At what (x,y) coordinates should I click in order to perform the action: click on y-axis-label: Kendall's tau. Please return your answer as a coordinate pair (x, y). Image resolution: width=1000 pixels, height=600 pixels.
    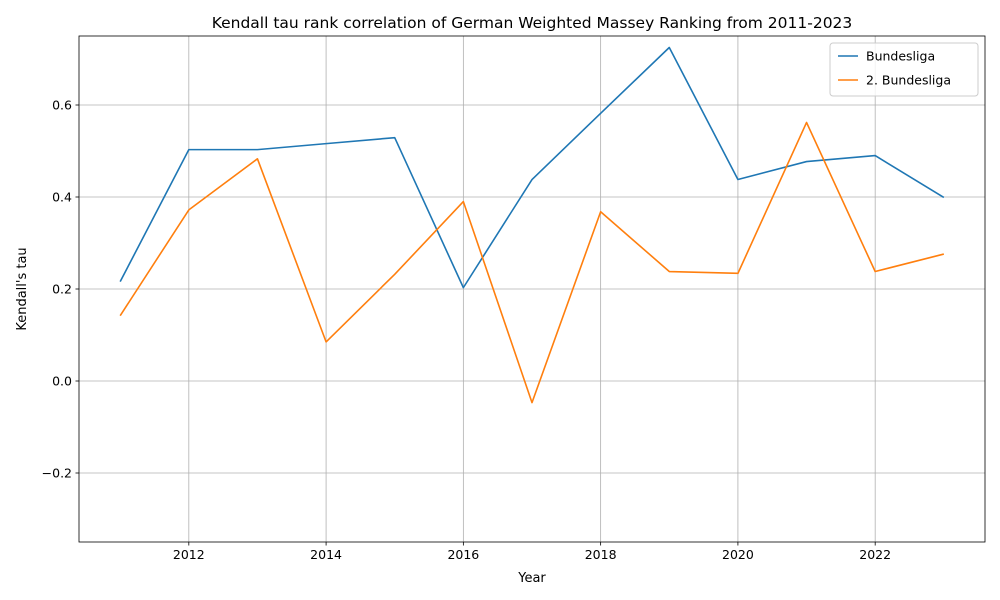
    Looking at the image, I should click on (22, 288).